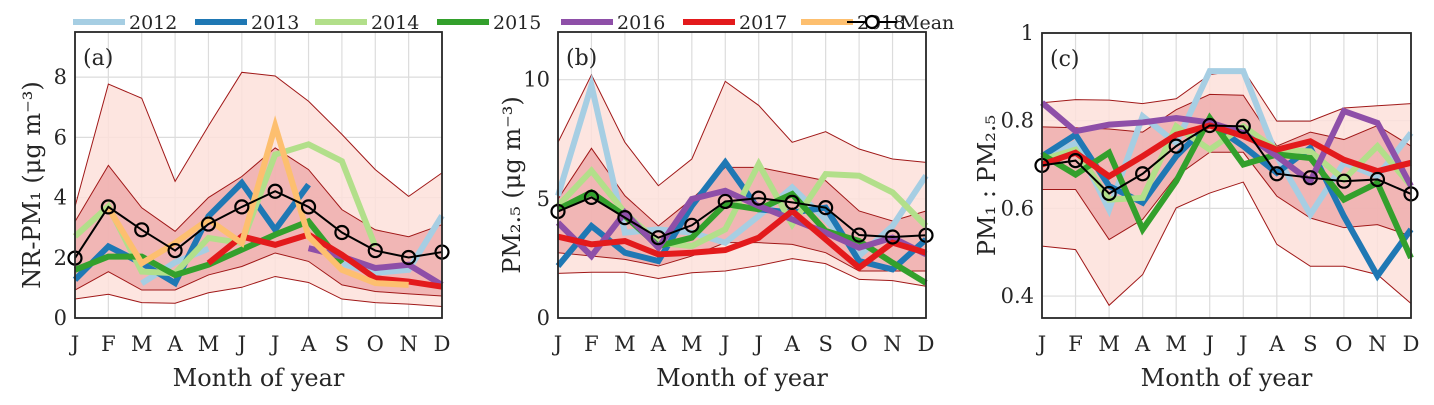 Image resolution: width=1434 pixels, height=405 pixels. Describe the element at coordinates (1027, 33) in the screenshot. I see `y-tick-label: 1` at that location.